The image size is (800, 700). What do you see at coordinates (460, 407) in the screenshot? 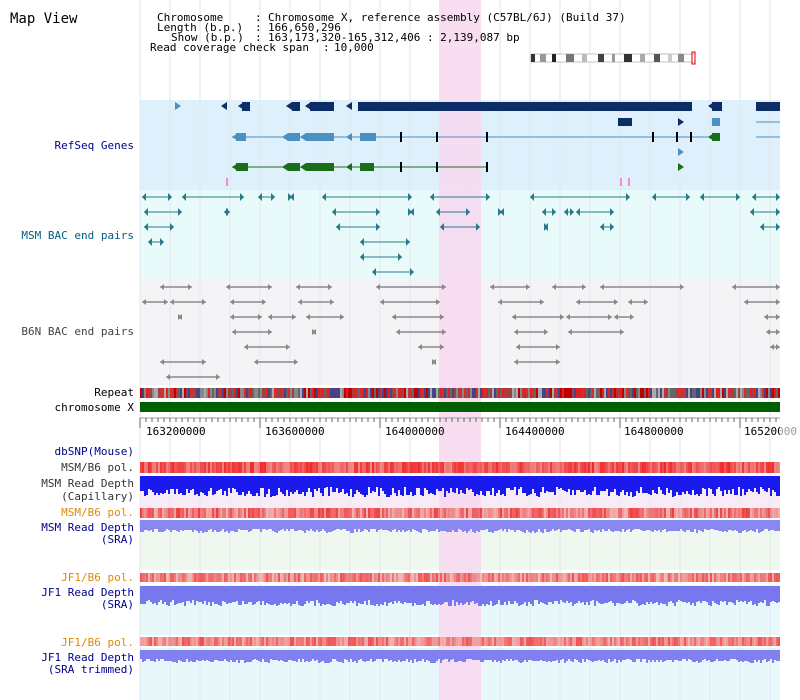
I see `chromosome-bar` at bounding box center [460, 407].